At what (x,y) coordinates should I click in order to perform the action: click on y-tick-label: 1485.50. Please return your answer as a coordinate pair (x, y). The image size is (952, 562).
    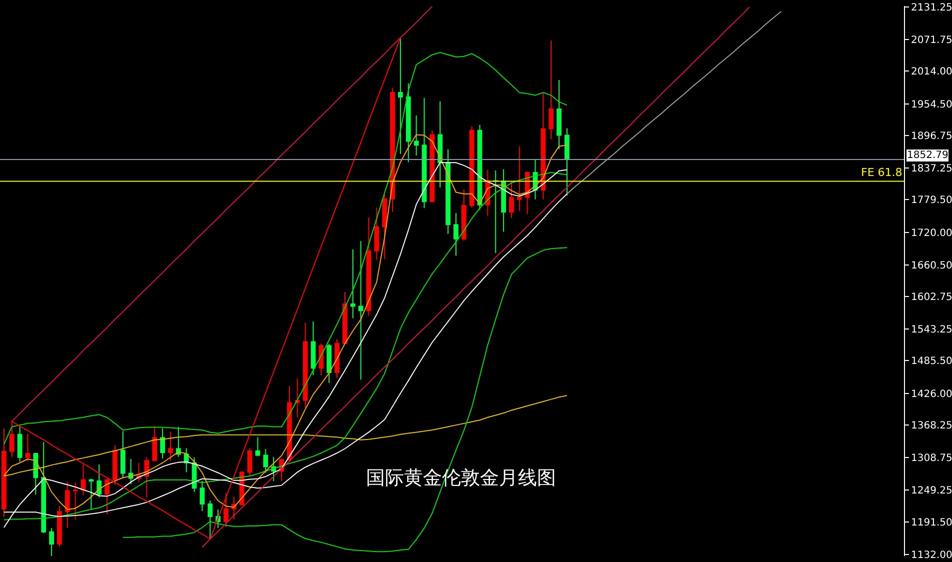
    Looking at the image, I should click on (931, 362).